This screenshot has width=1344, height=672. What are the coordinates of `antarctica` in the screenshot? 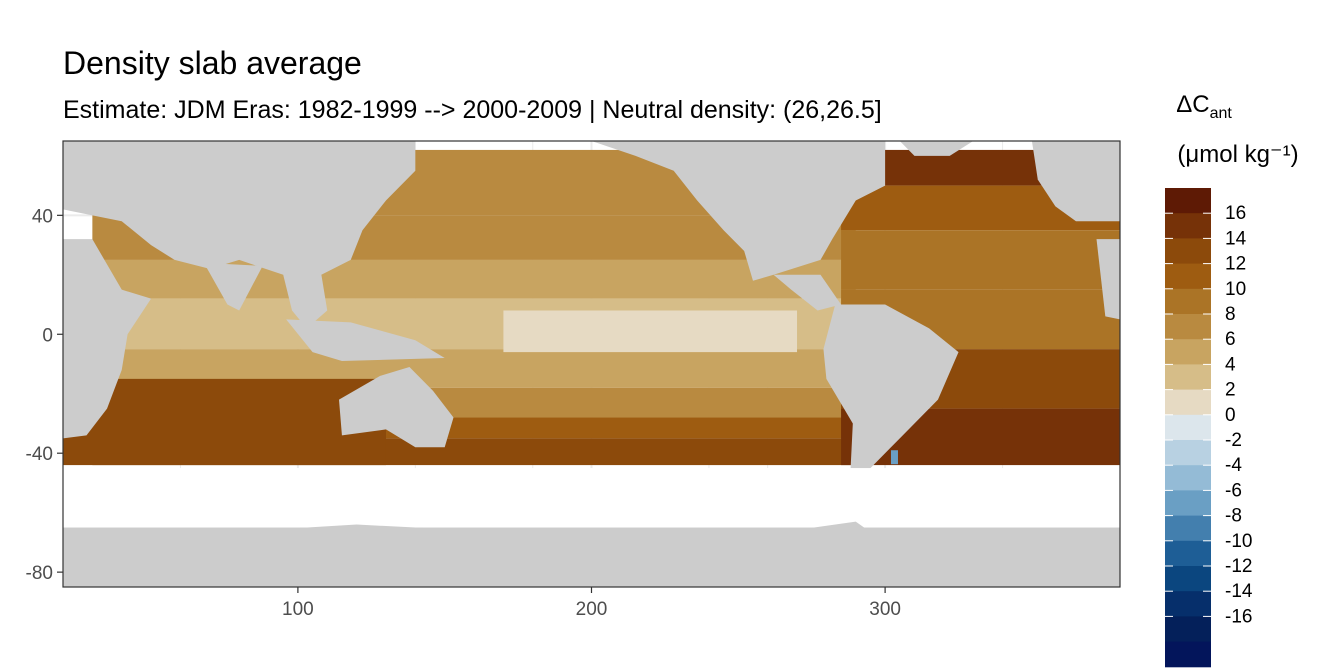 It's located at (591, 554).